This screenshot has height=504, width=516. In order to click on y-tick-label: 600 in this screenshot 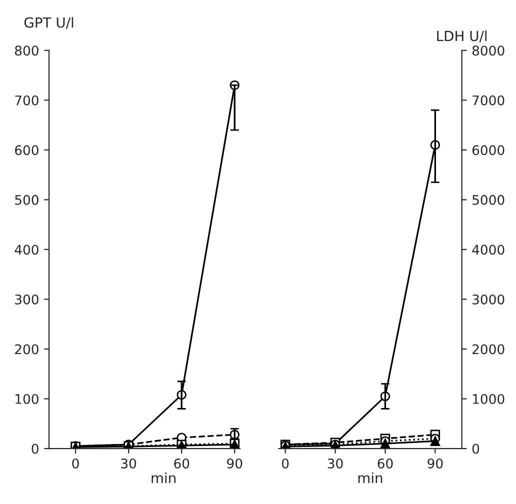, I will do `click(26, 150)`.